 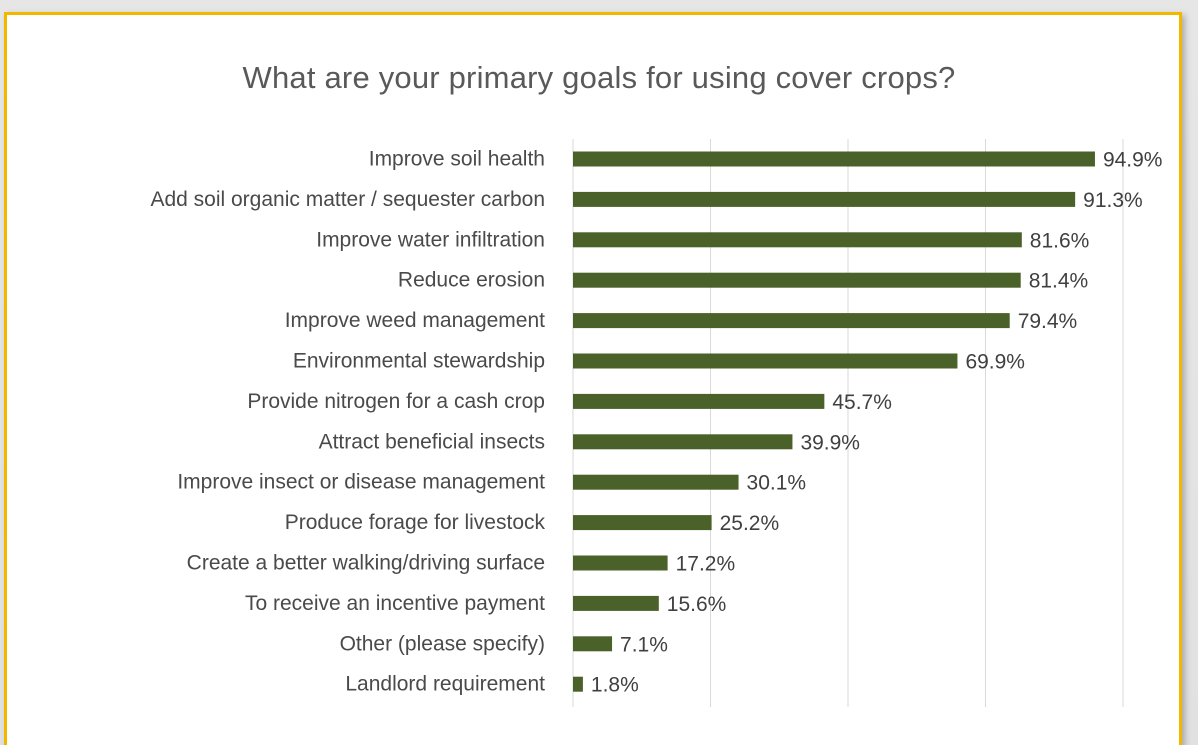 I want to click on data-label: 30.1%, so click(x=777, y=483).